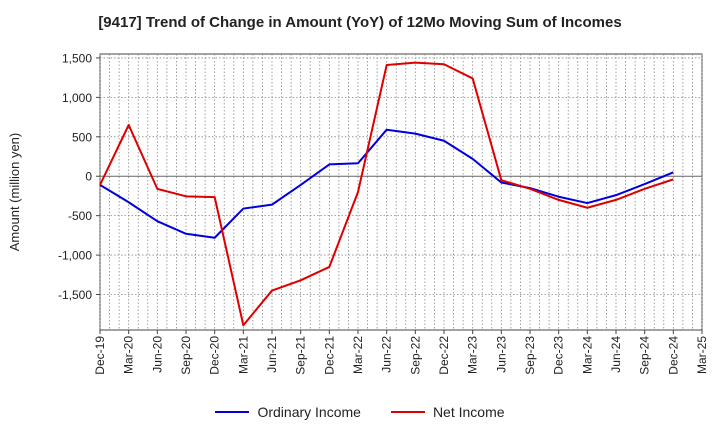 This screenshot has height=440, width=720. Describe the element at coordinates (215, 355) in the screenshot. I see `x-tick-label: Dec-20` at that location.